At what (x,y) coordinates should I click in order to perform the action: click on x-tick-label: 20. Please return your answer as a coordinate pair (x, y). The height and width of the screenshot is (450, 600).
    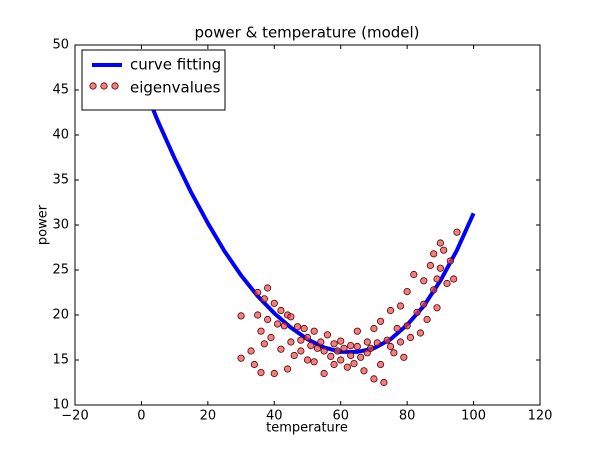
    Looking at the image, I should click on (208, 416).